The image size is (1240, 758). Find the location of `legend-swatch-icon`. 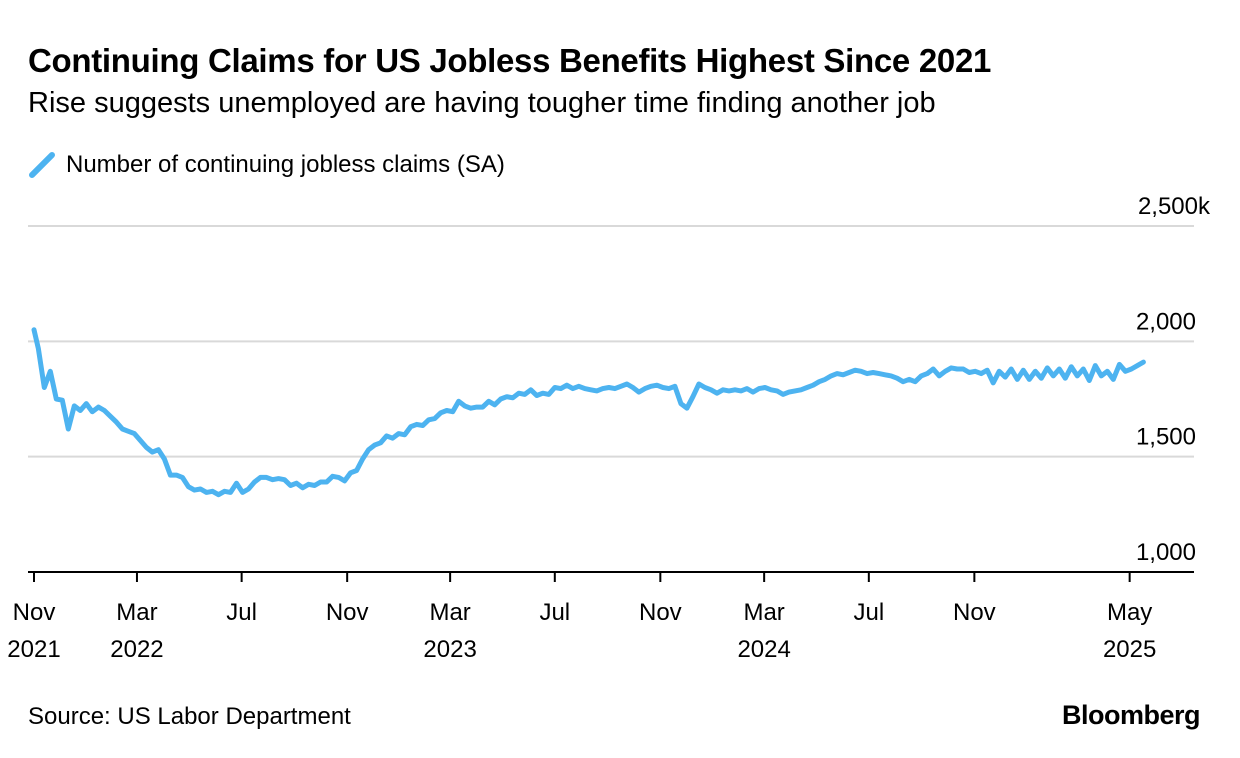

legend-swatch-icon is located at coordinates (42, 165).